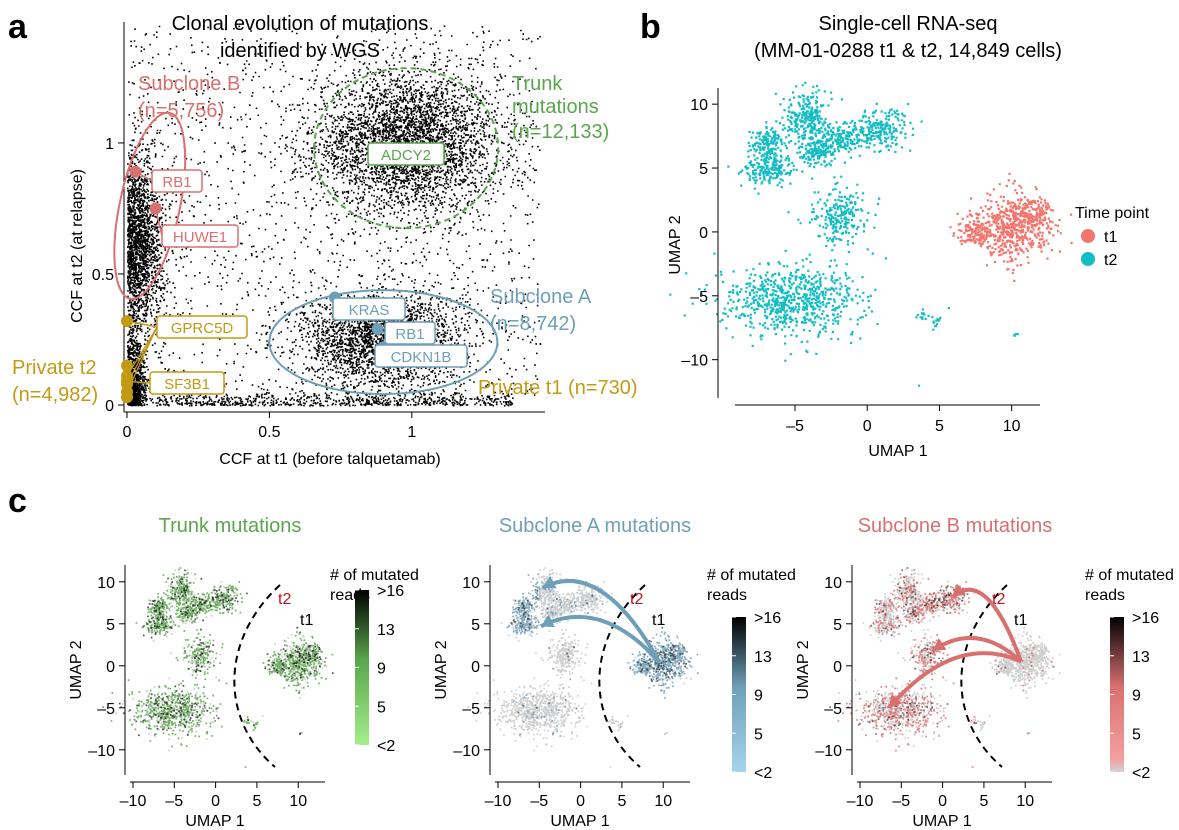 The height and width of the screenshot is (830, 1179). Describe the element at coordinates (103, 275) in the screenshot. I see `a-y-tick-label: 0.5` at that location.